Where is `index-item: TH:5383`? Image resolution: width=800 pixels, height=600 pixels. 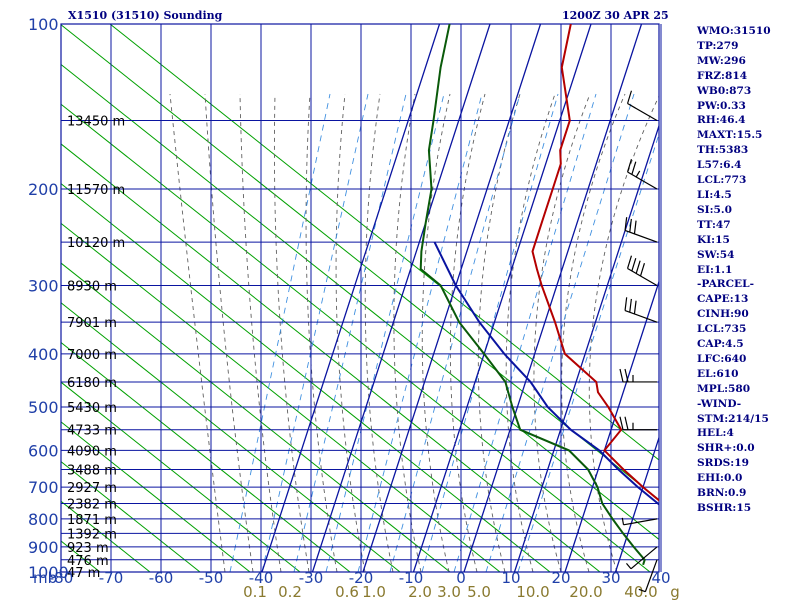
index-item: TH:5383 is located at coordinates (723, 150).